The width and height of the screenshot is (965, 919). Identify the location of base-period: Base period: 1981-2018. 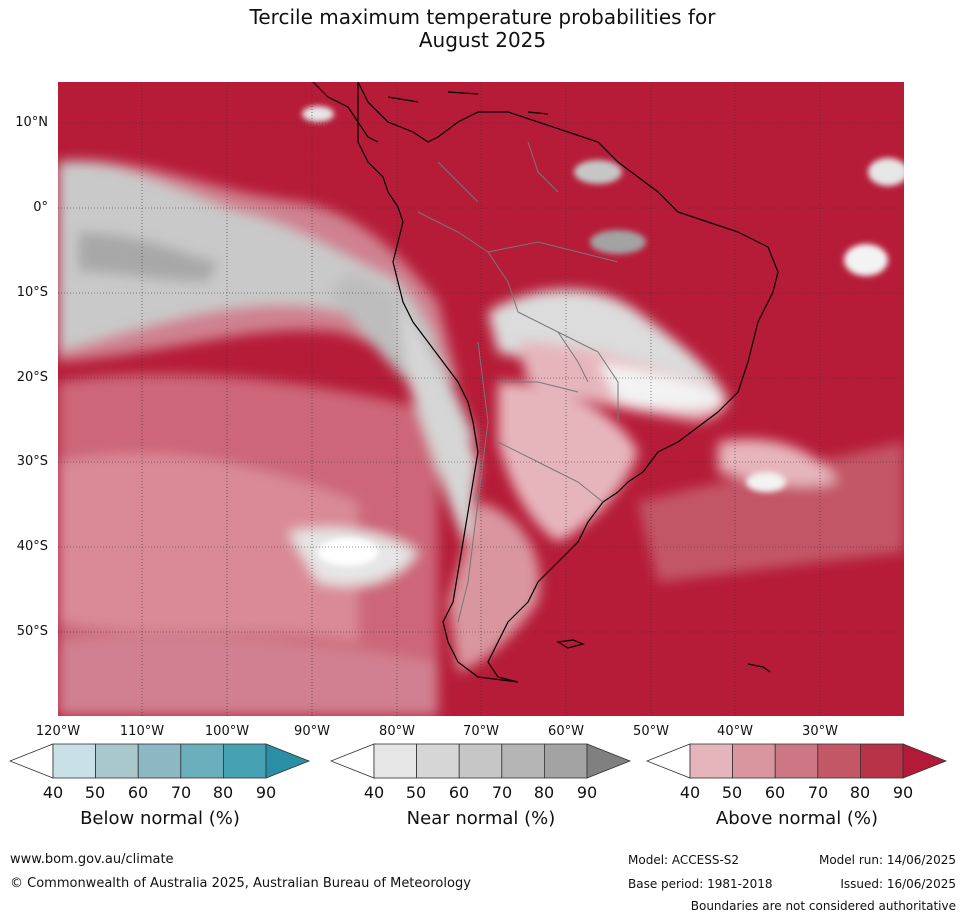
(700, 884).